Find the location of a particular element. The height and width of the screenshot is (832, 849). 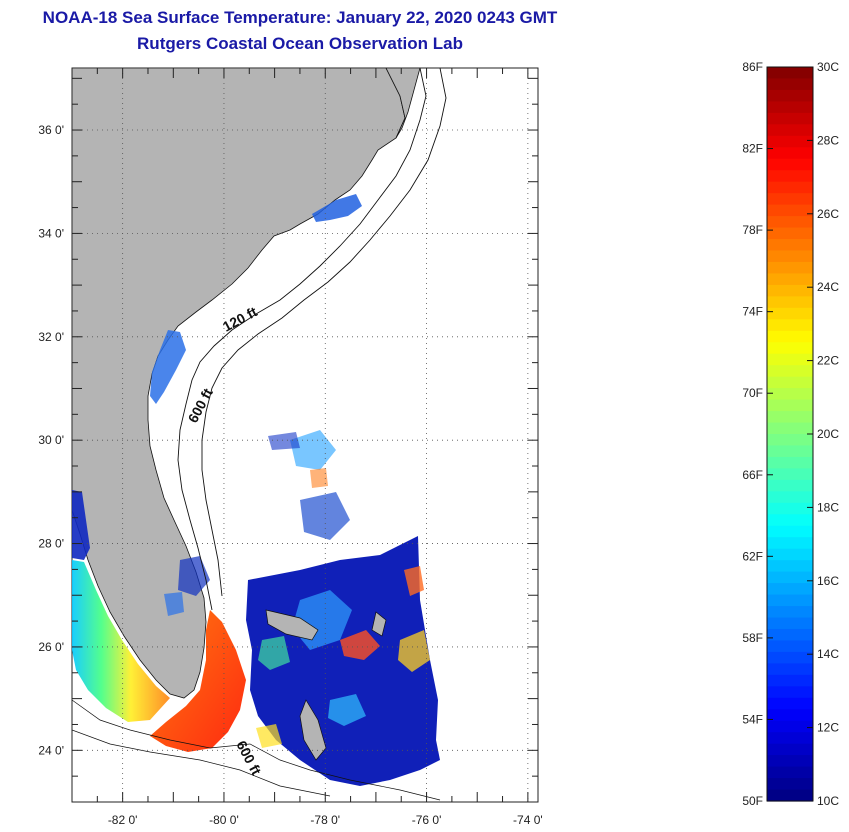

colorbar-f-label: 70F is located at coordinates (752, 393).